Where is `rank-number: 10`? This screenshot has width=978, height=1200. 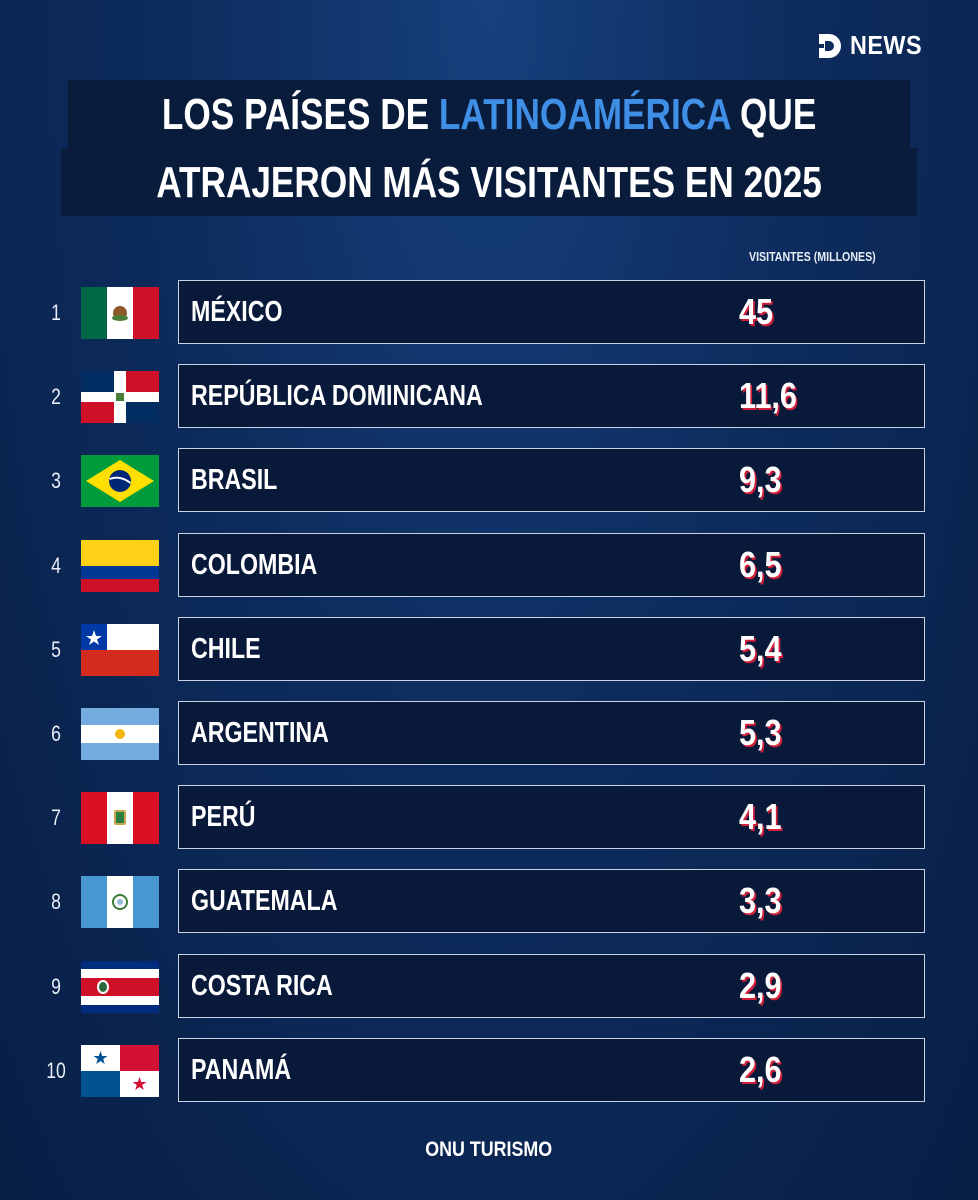 rank-number: 10 is located at coordinates (56, 1070).